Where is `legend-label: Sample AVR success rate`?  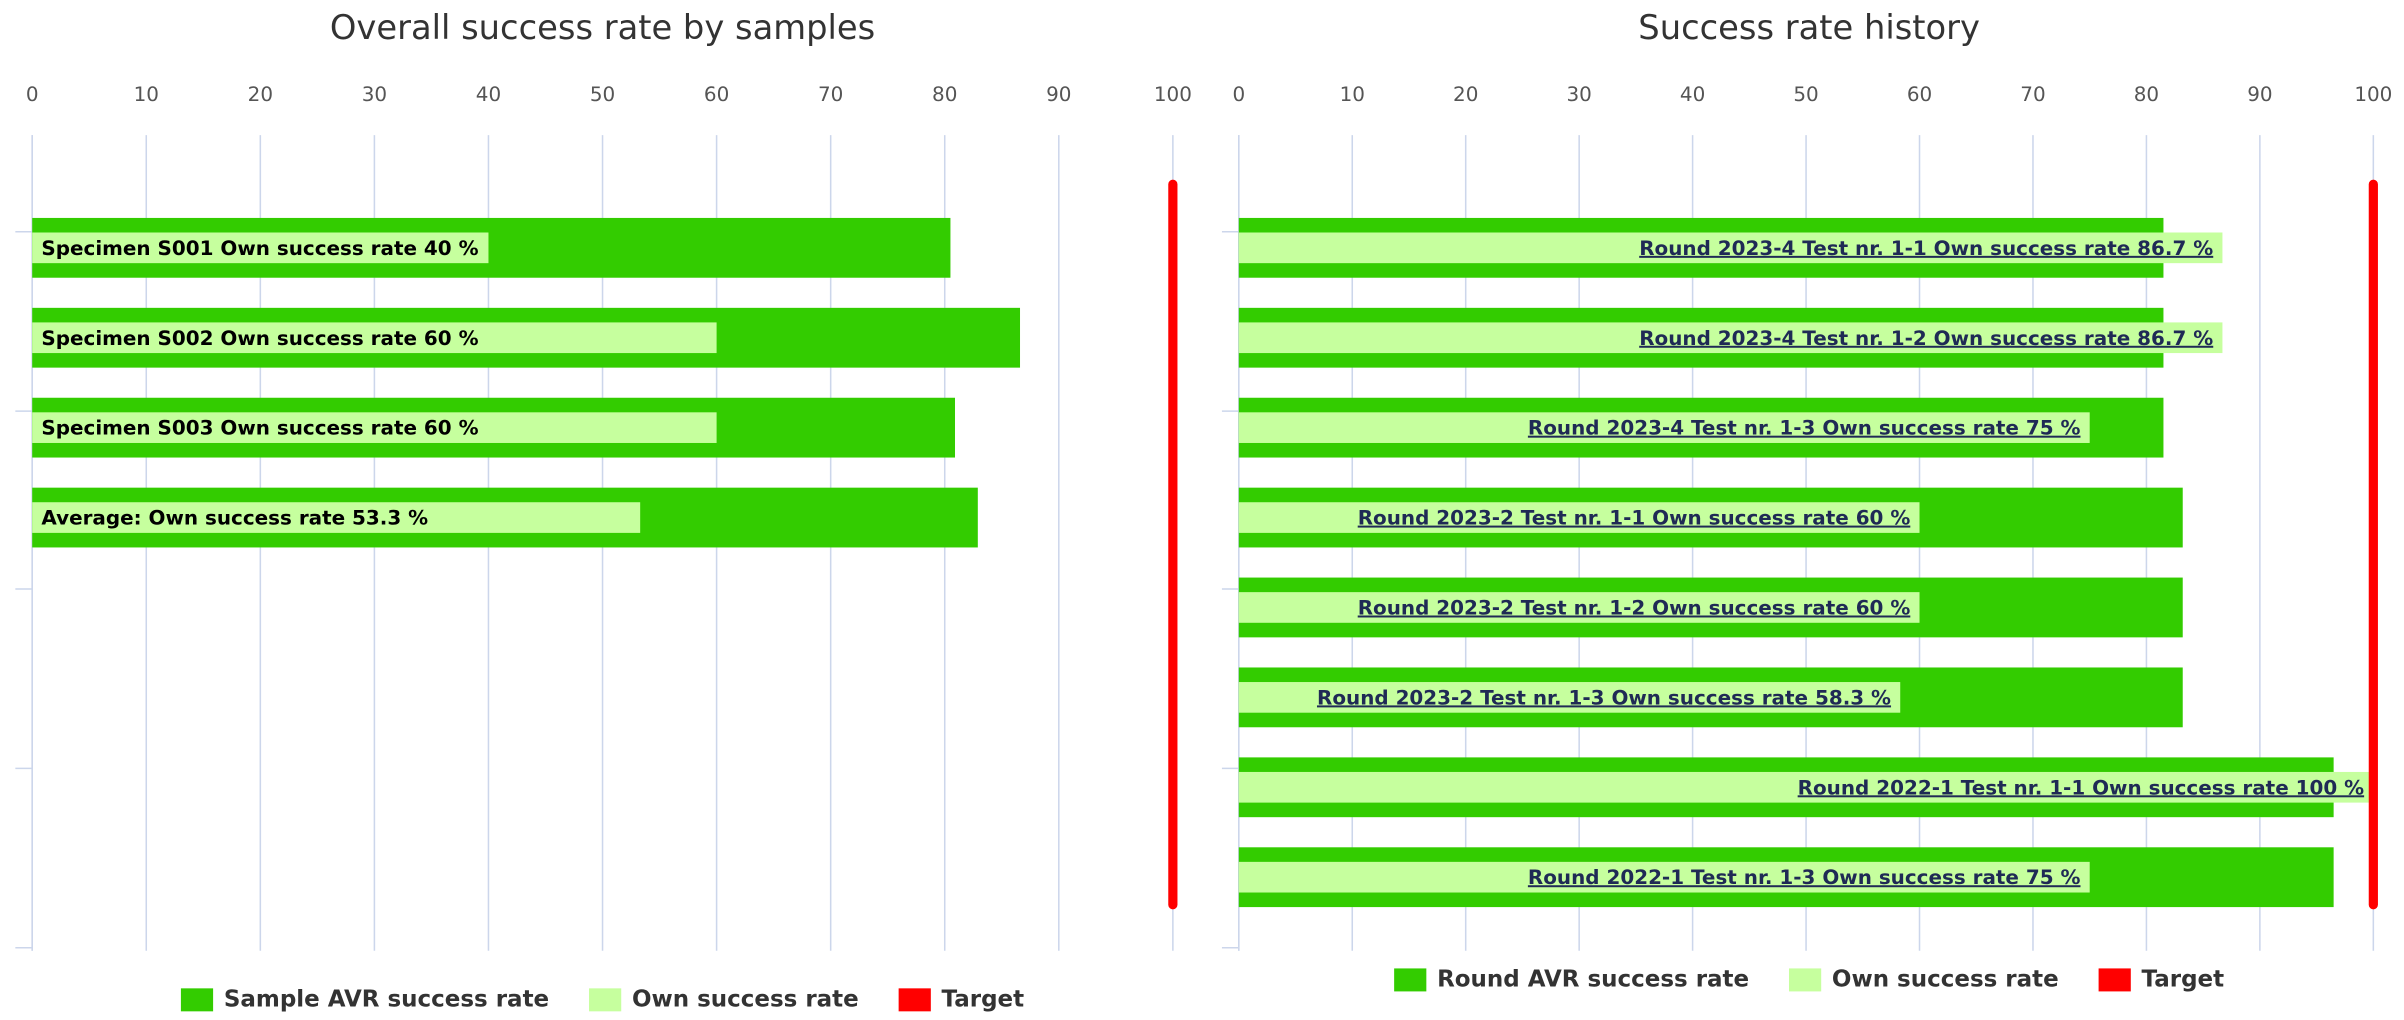 legend-label: Sample AVR success rate is located at coordinates (386, 999).